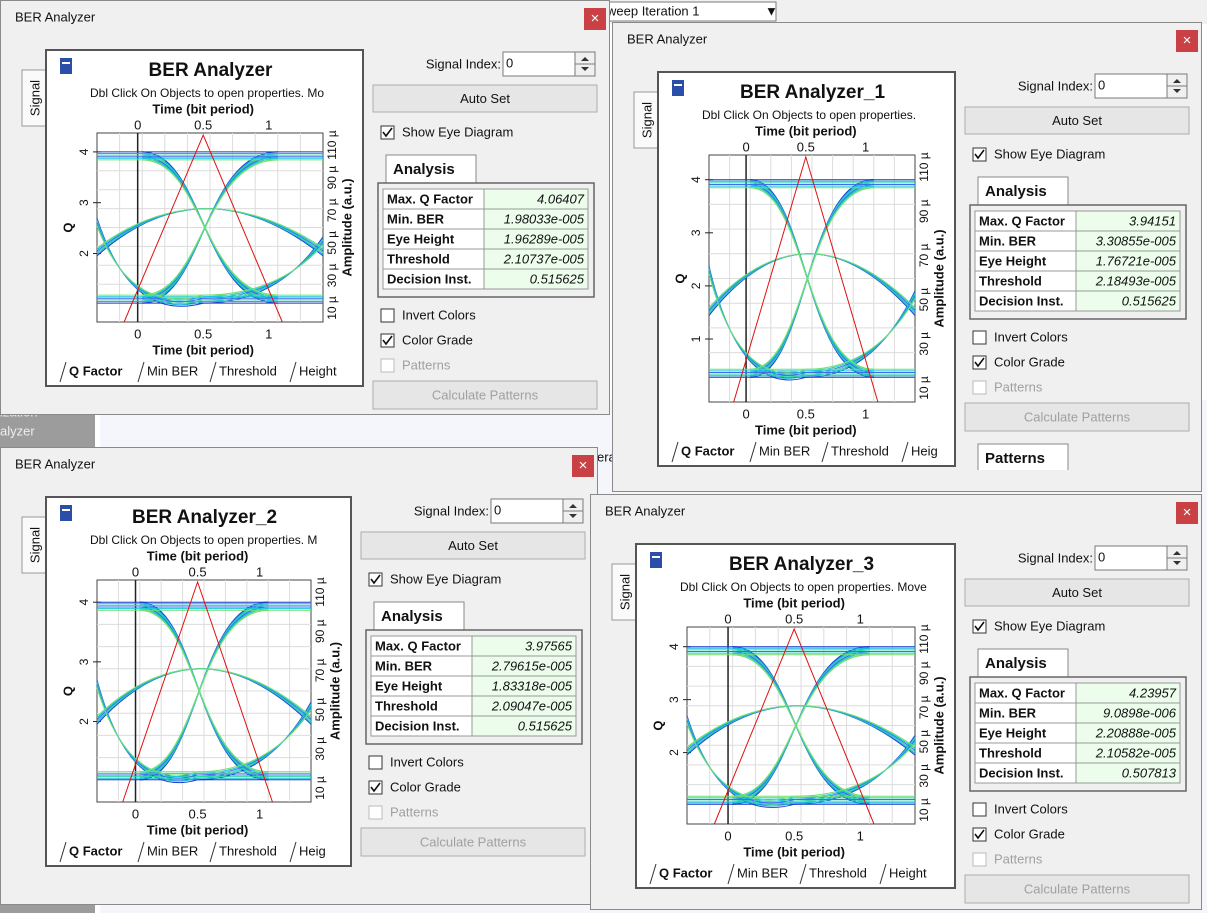 This screenshot has width=1207, height=913. What do you see at coordinates (203, 124) in the screenshot?
I see `x-tick-label: 0.5` at bounding box center [203, 124].